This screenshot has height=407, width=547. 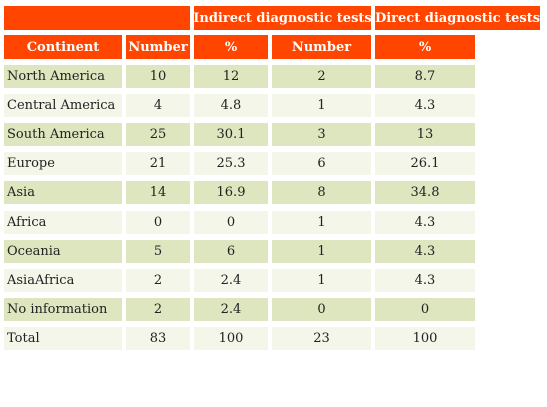 I want to click on indirect-number-cell: 10, so click(x=158, y=76).